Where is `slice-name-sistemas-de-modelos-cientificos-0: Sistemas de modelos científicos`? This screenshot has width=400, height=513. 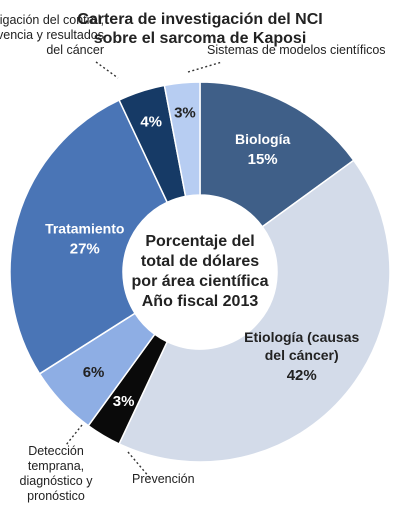 slice-name-sistemas-de-modelos-cientificos-0: Sistemas de modelos científicos is located at coordinates (296, 50).